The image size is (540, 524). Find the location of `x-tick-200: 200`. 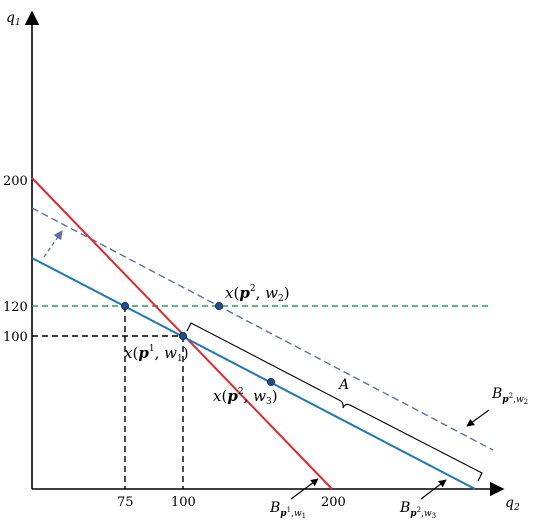

x-tick-200: 200 is located at coordinates (333, 502).